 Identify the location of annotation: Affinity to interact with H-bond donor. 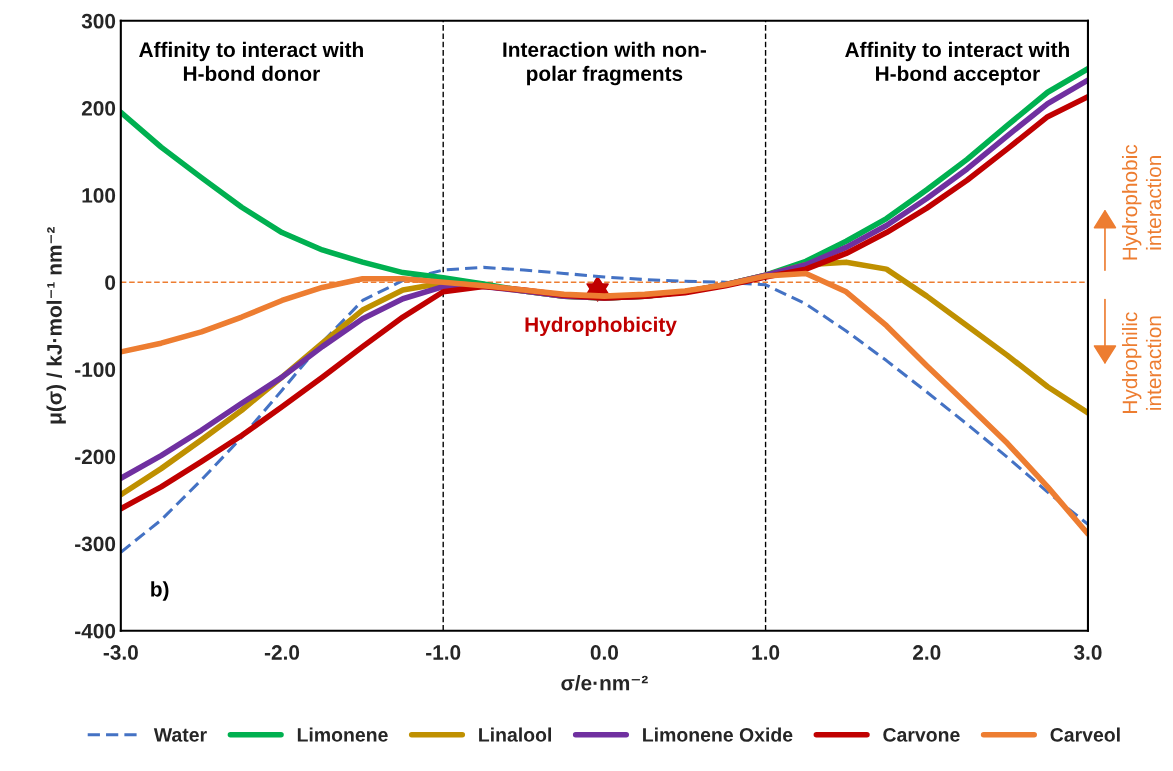
(251, 61).